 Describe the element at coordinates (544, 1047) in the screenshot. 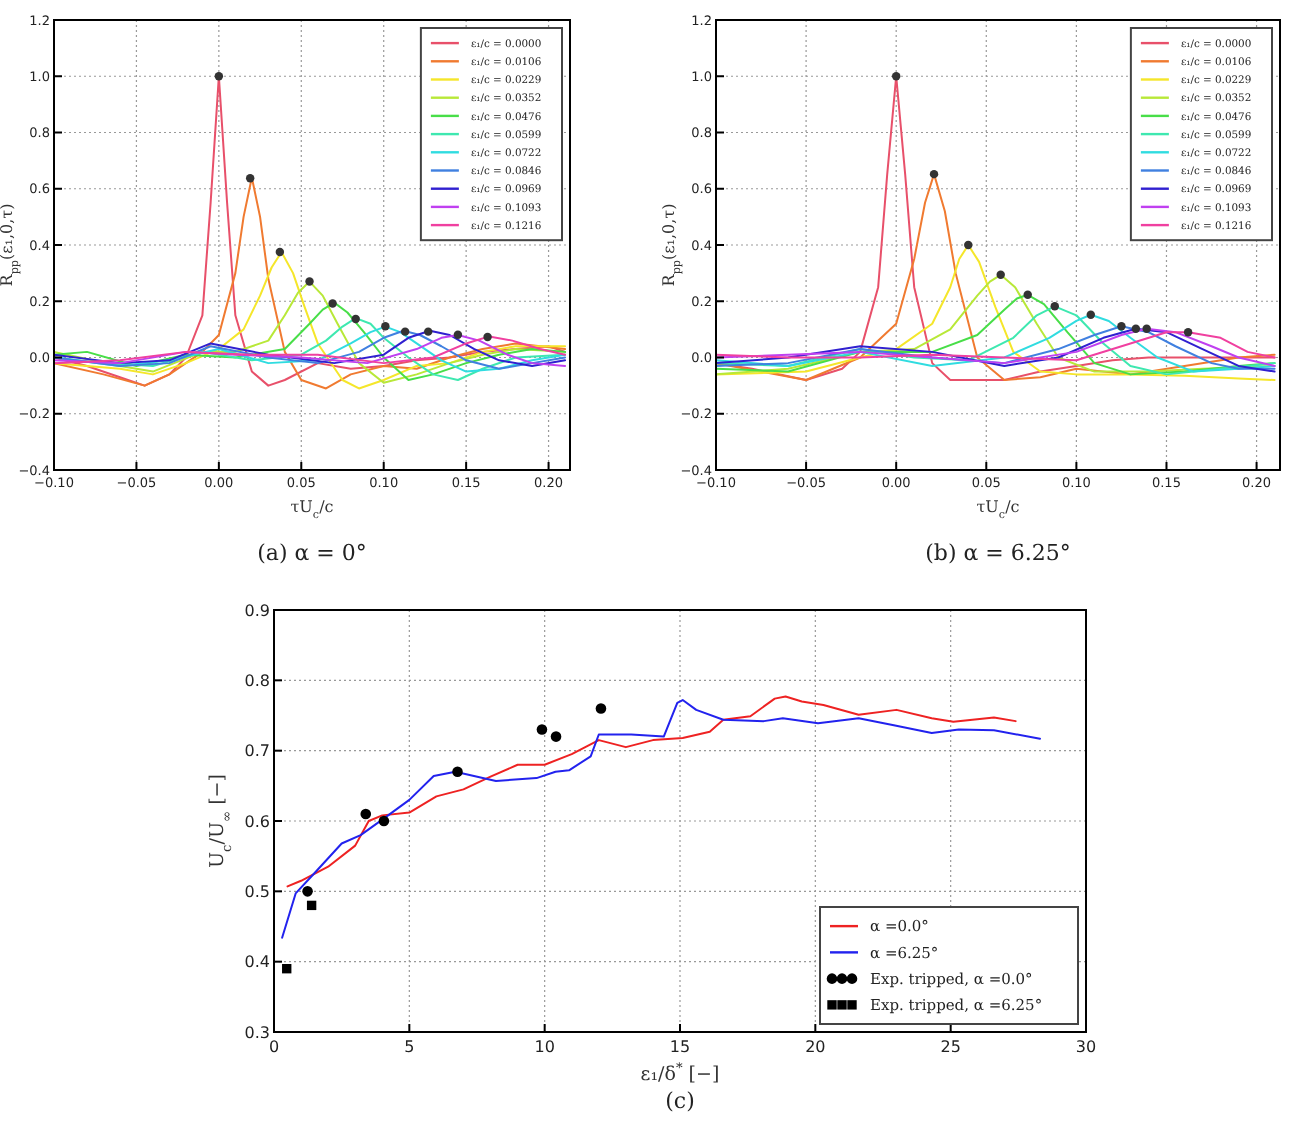

I see `x-tick-label: 10` at that location.